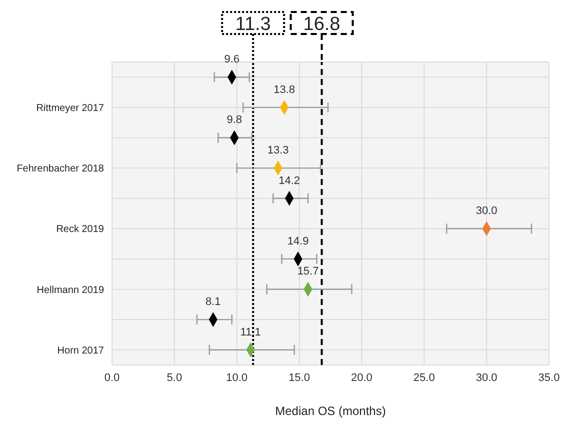 This screenshot has height=430, width=569. What do you see at coordinates (424, 378) in the screenshot?
I see `x-tick-label: 25.0` at bounding box center [424, 378].